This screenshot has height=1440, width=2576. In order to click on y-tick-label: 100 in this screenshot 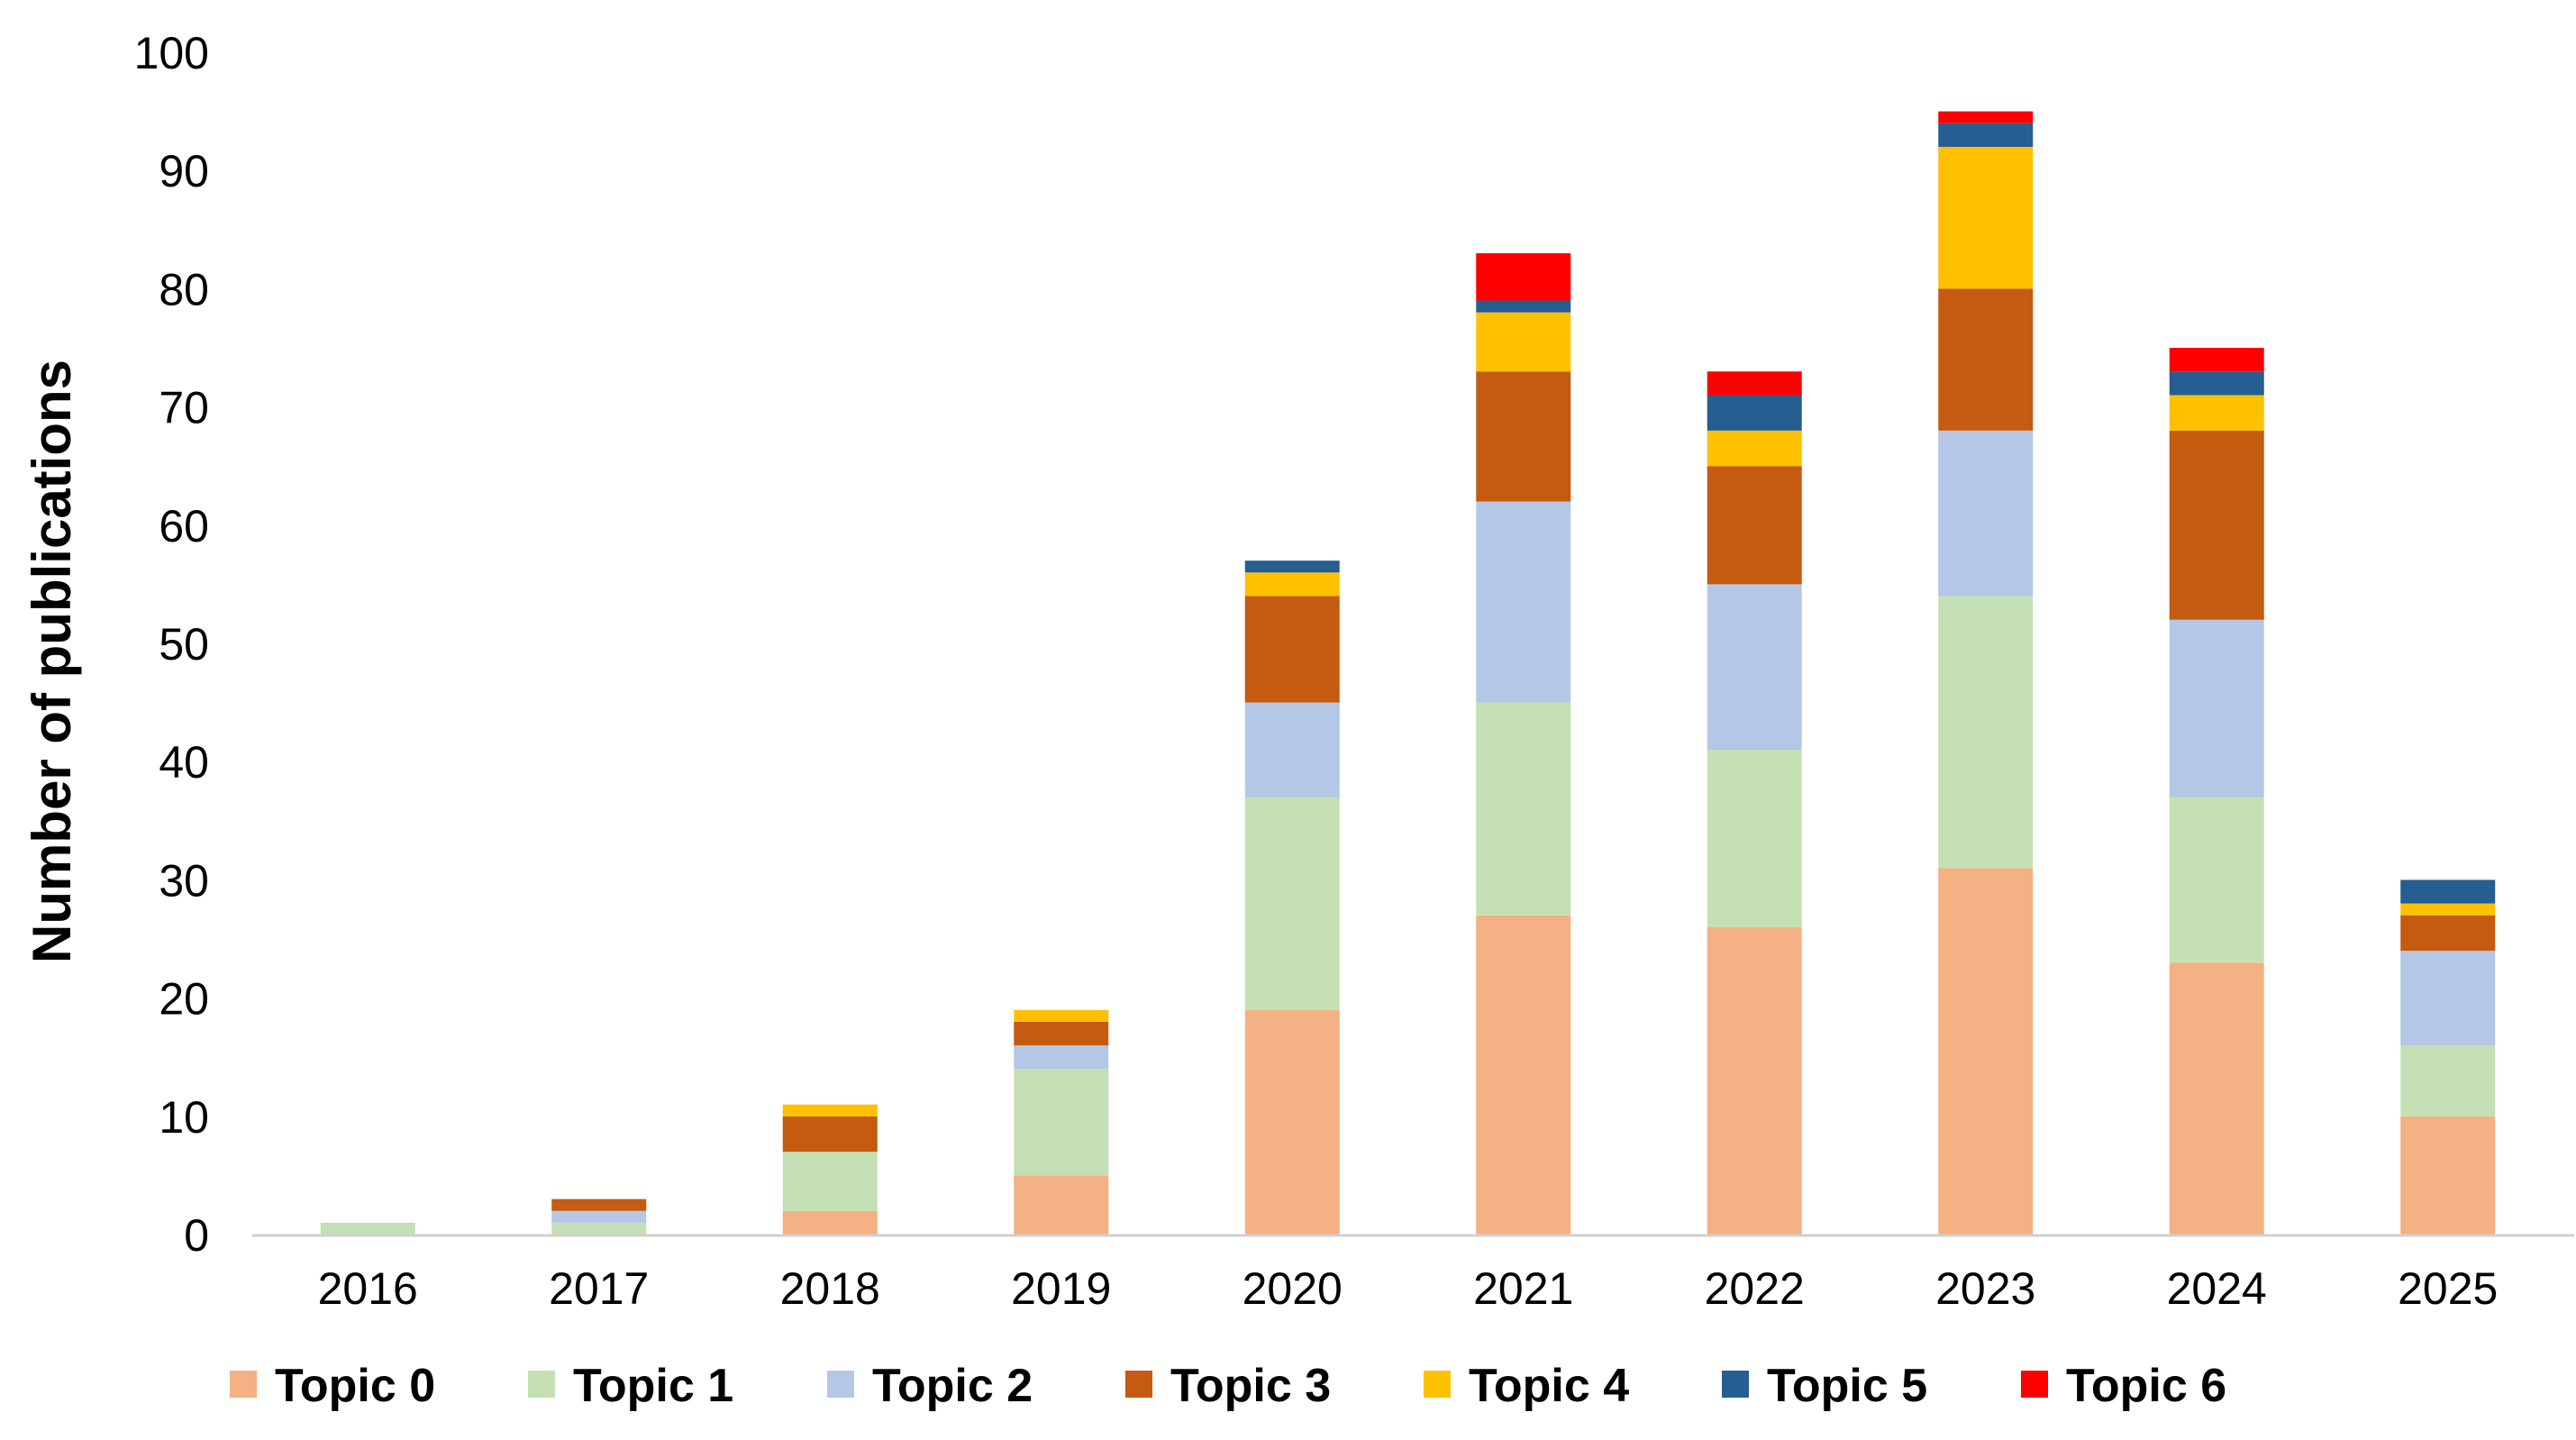, I will do `click(171, 53)`.